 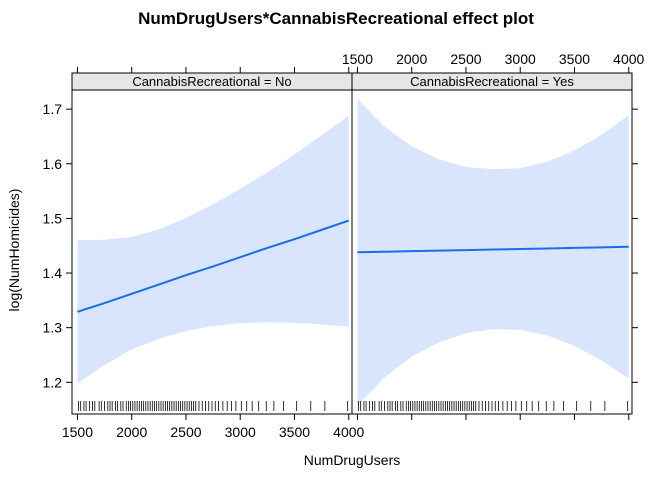 I want to click on y-tick-label: 1.4, so click(x=53, y=273).